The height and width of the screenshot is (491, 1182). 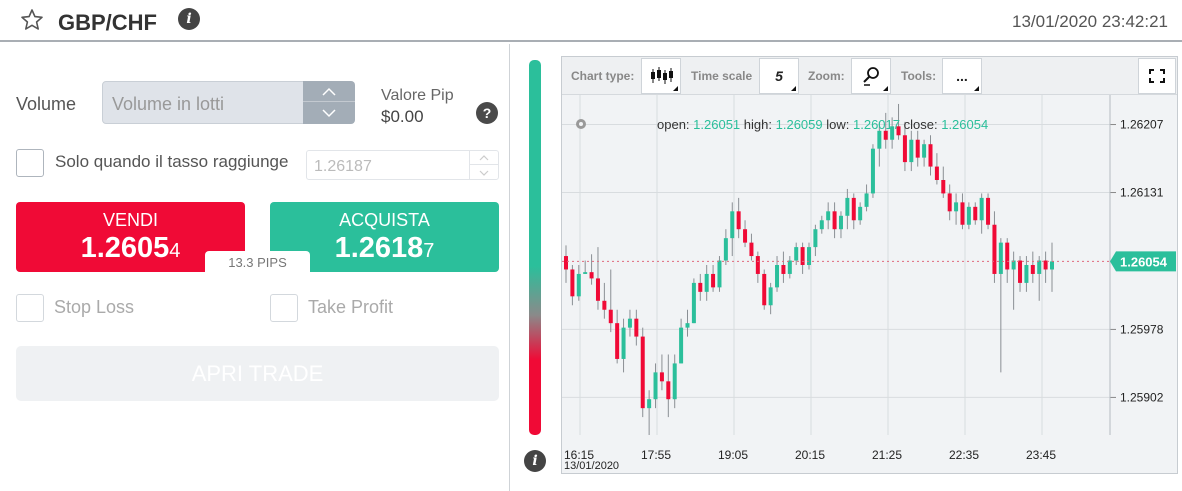 I want to click on sentiment-info-icon: i, so click(x=535, y=461).